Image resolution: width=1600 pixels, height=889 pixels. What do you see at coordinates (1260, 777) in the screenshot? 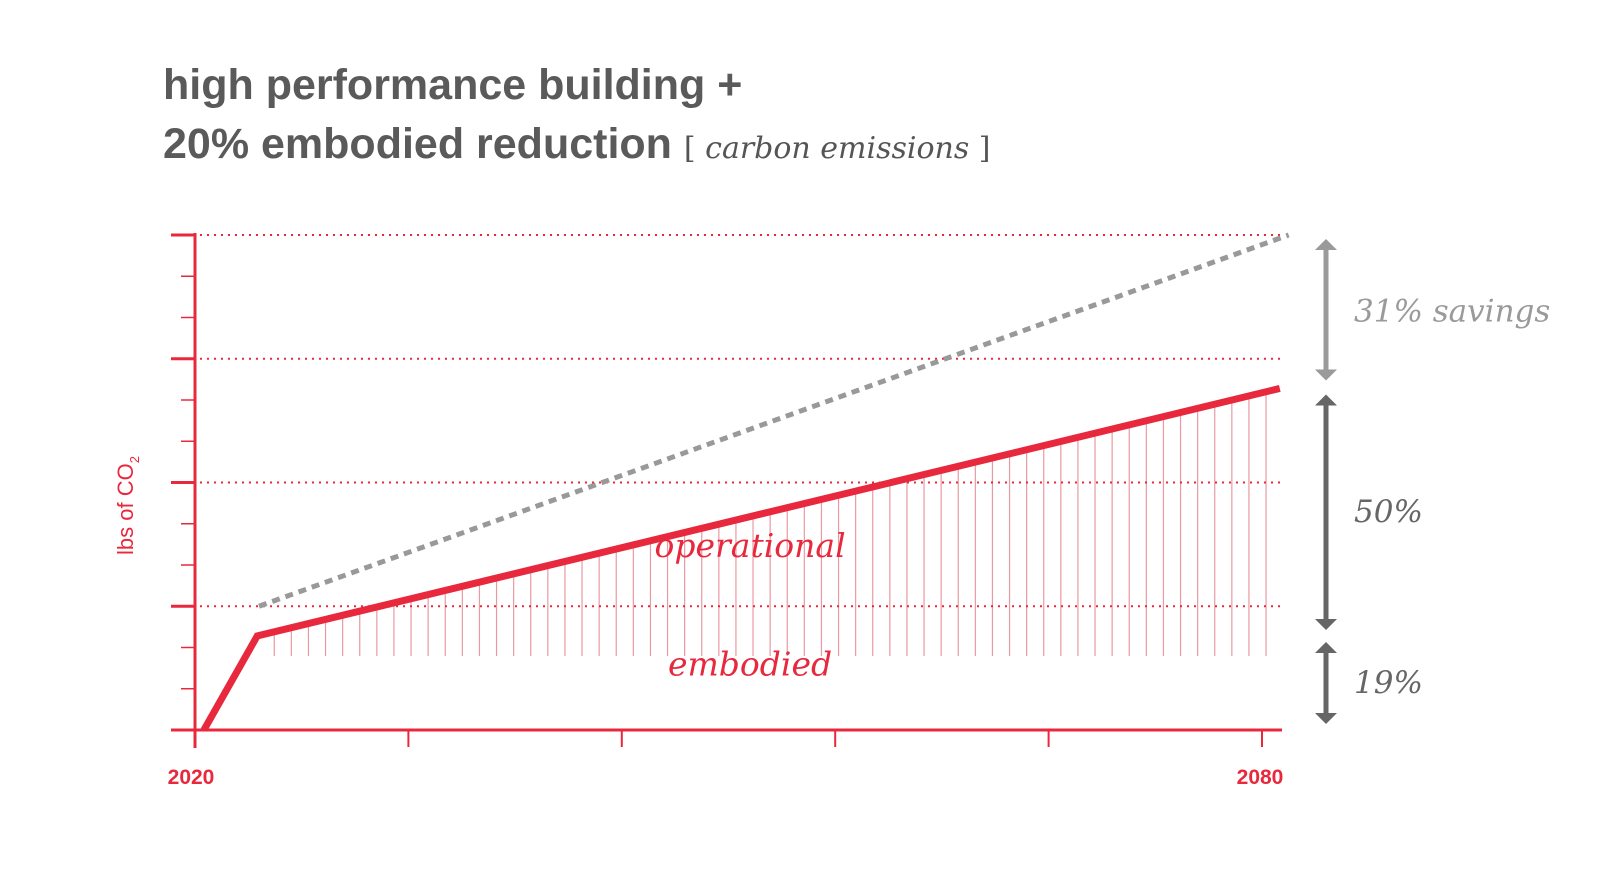
I see `x-tick-label: 2080` at bounding box center [1260, 777].